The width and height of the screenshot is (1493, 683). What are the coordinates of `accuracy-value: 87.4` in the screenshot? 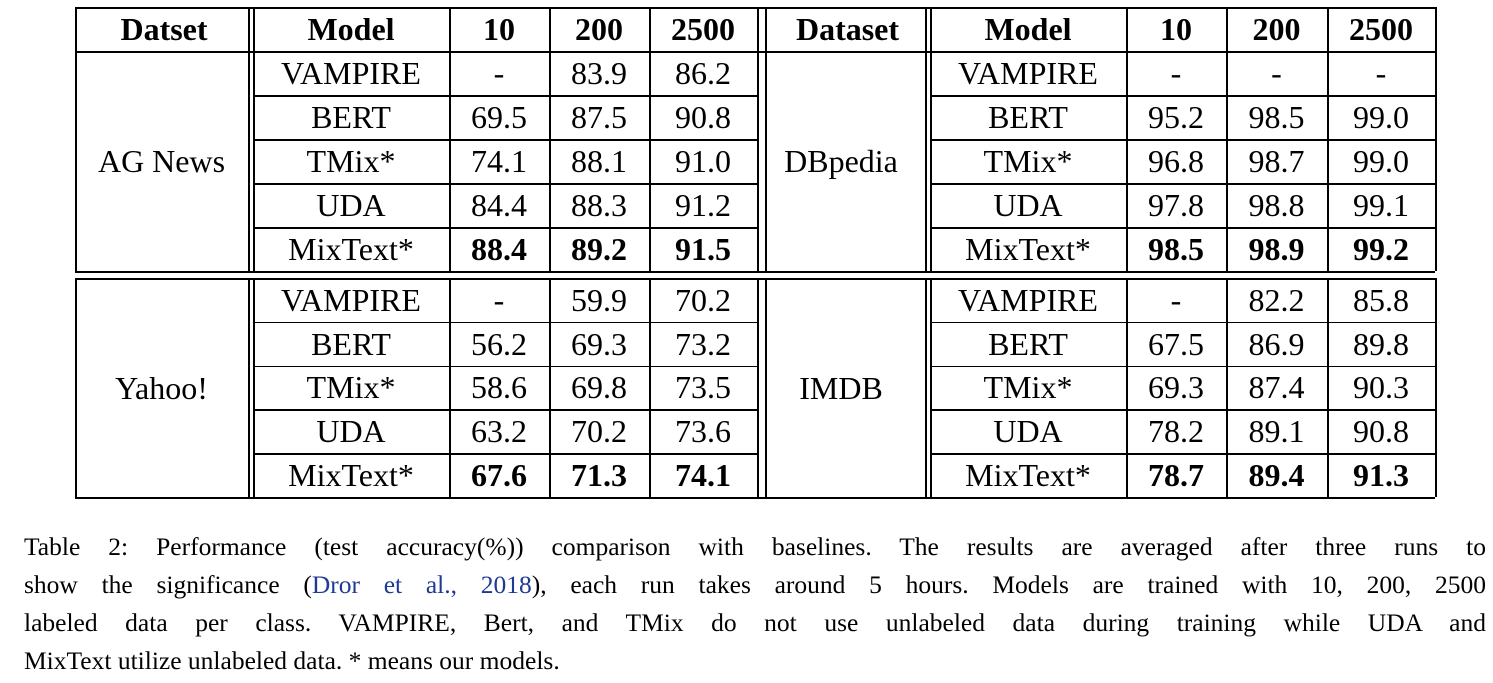 It's located at (1276, 387).